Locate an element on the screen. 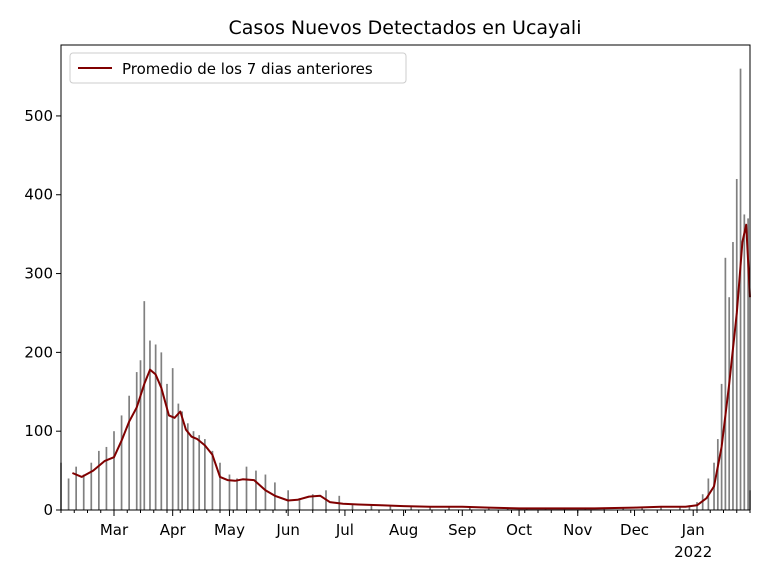  legend-box is located at coordinates (238, 68).